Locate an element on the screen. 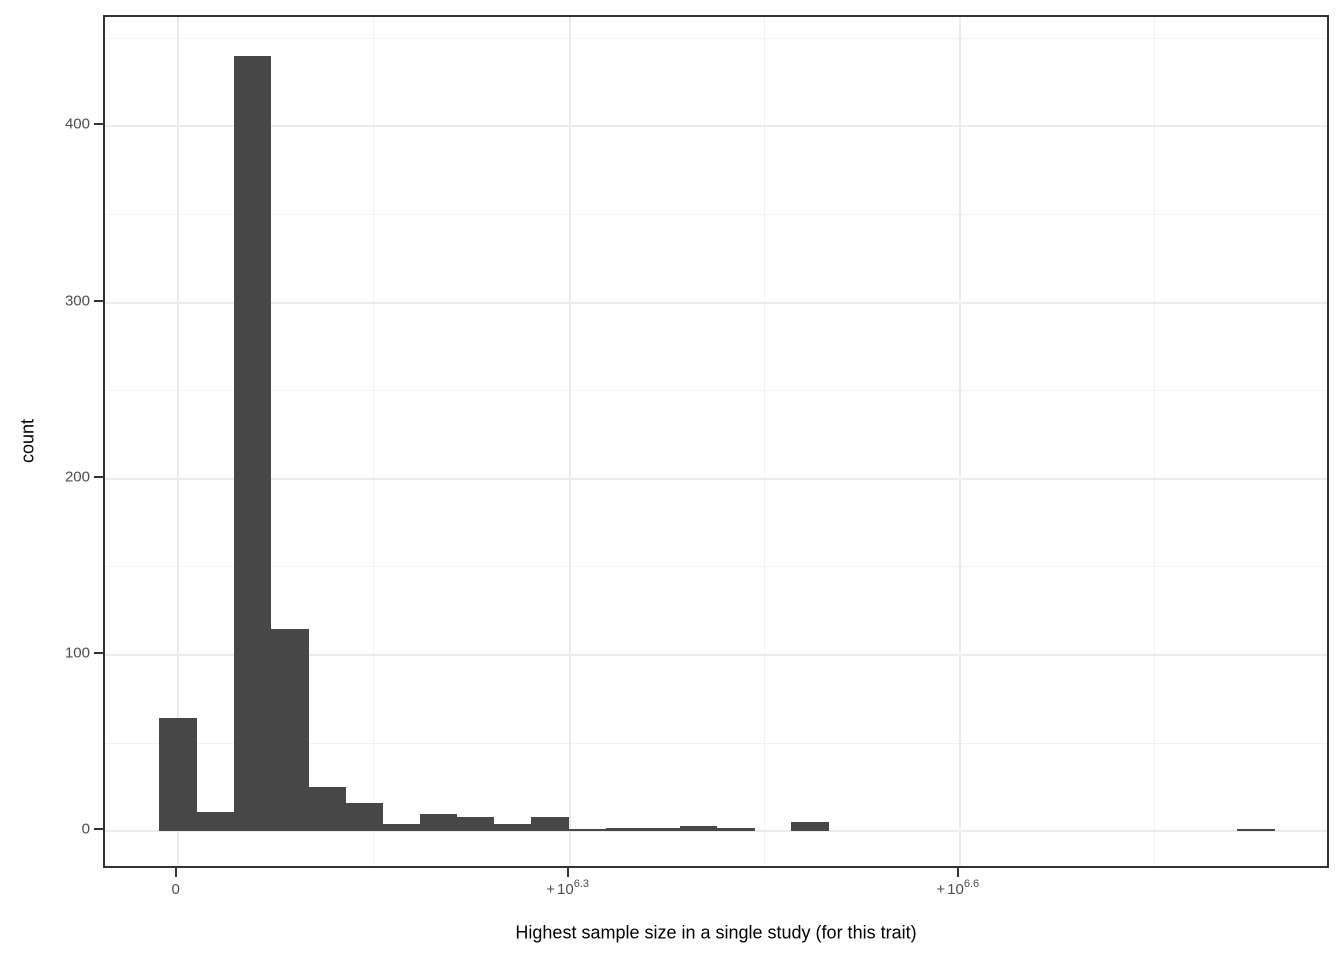 The image size is (1344, 960). x-tick-base: 0 is located at coordinates (175, 889).